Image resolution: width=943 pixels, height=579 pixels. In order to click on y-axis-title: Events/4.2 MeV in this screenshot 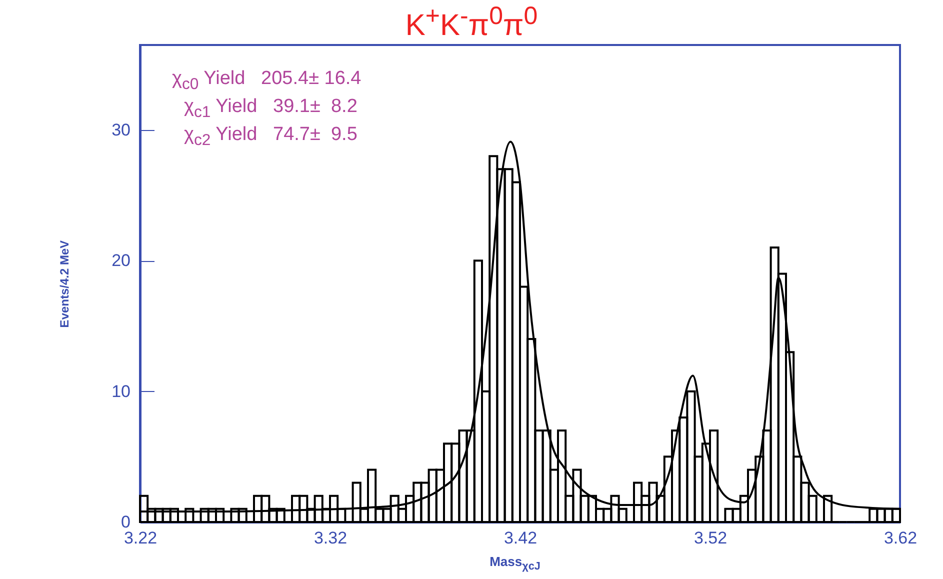, I will do `click(65, 284)`.